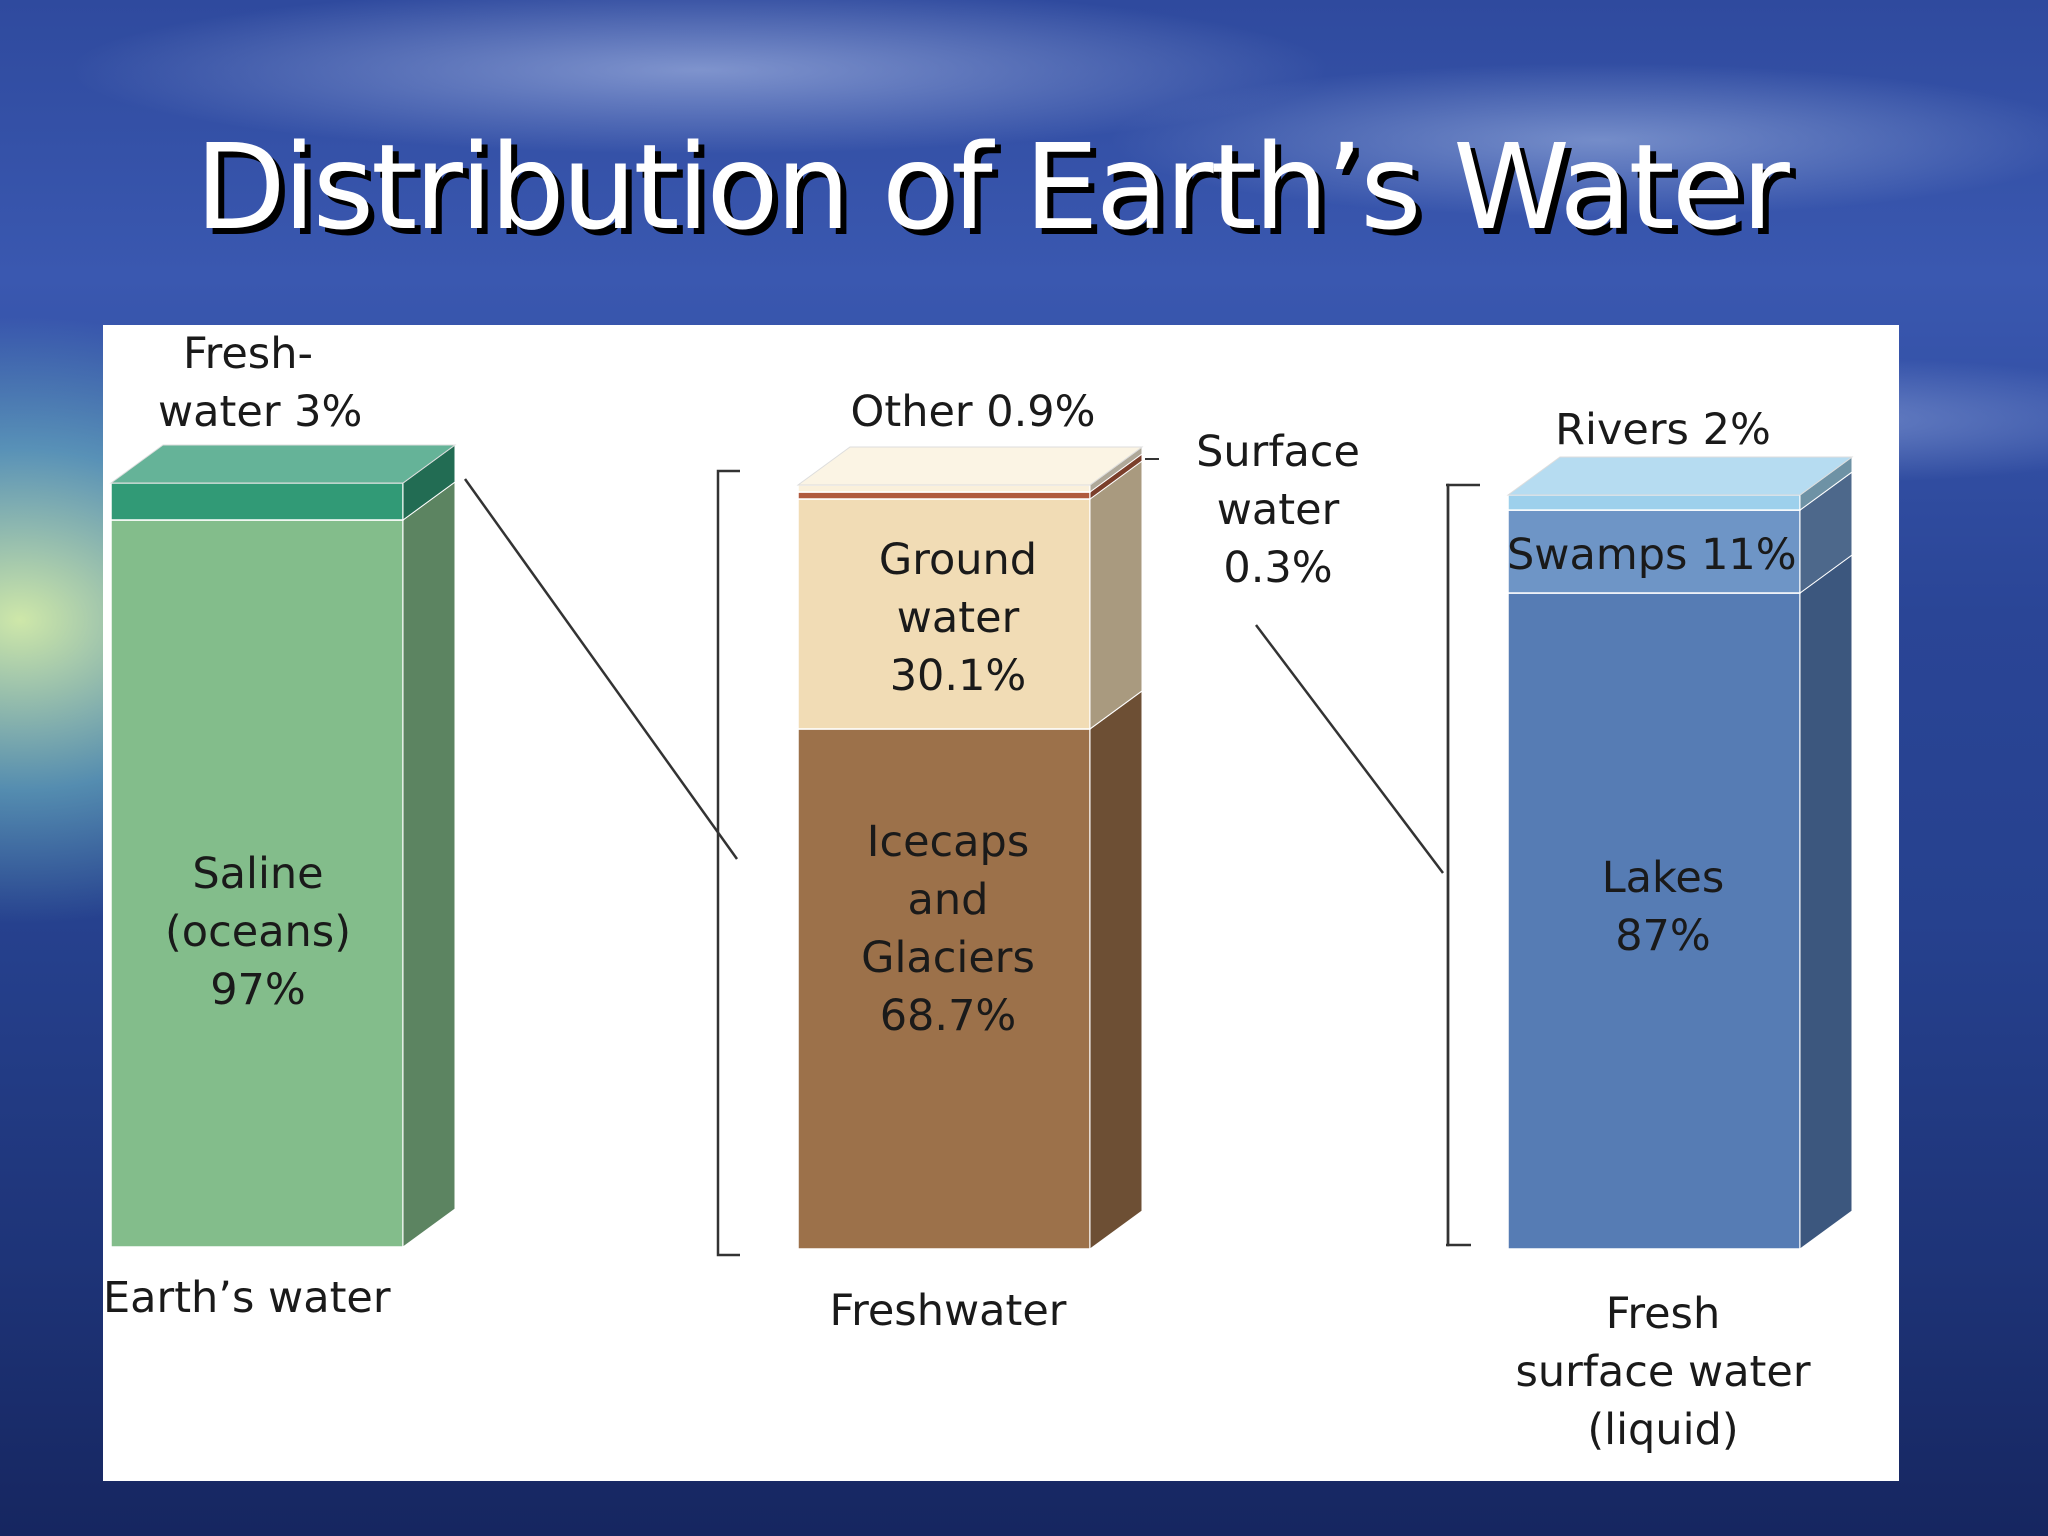  I want to click on segment-other, so click(944, 488).